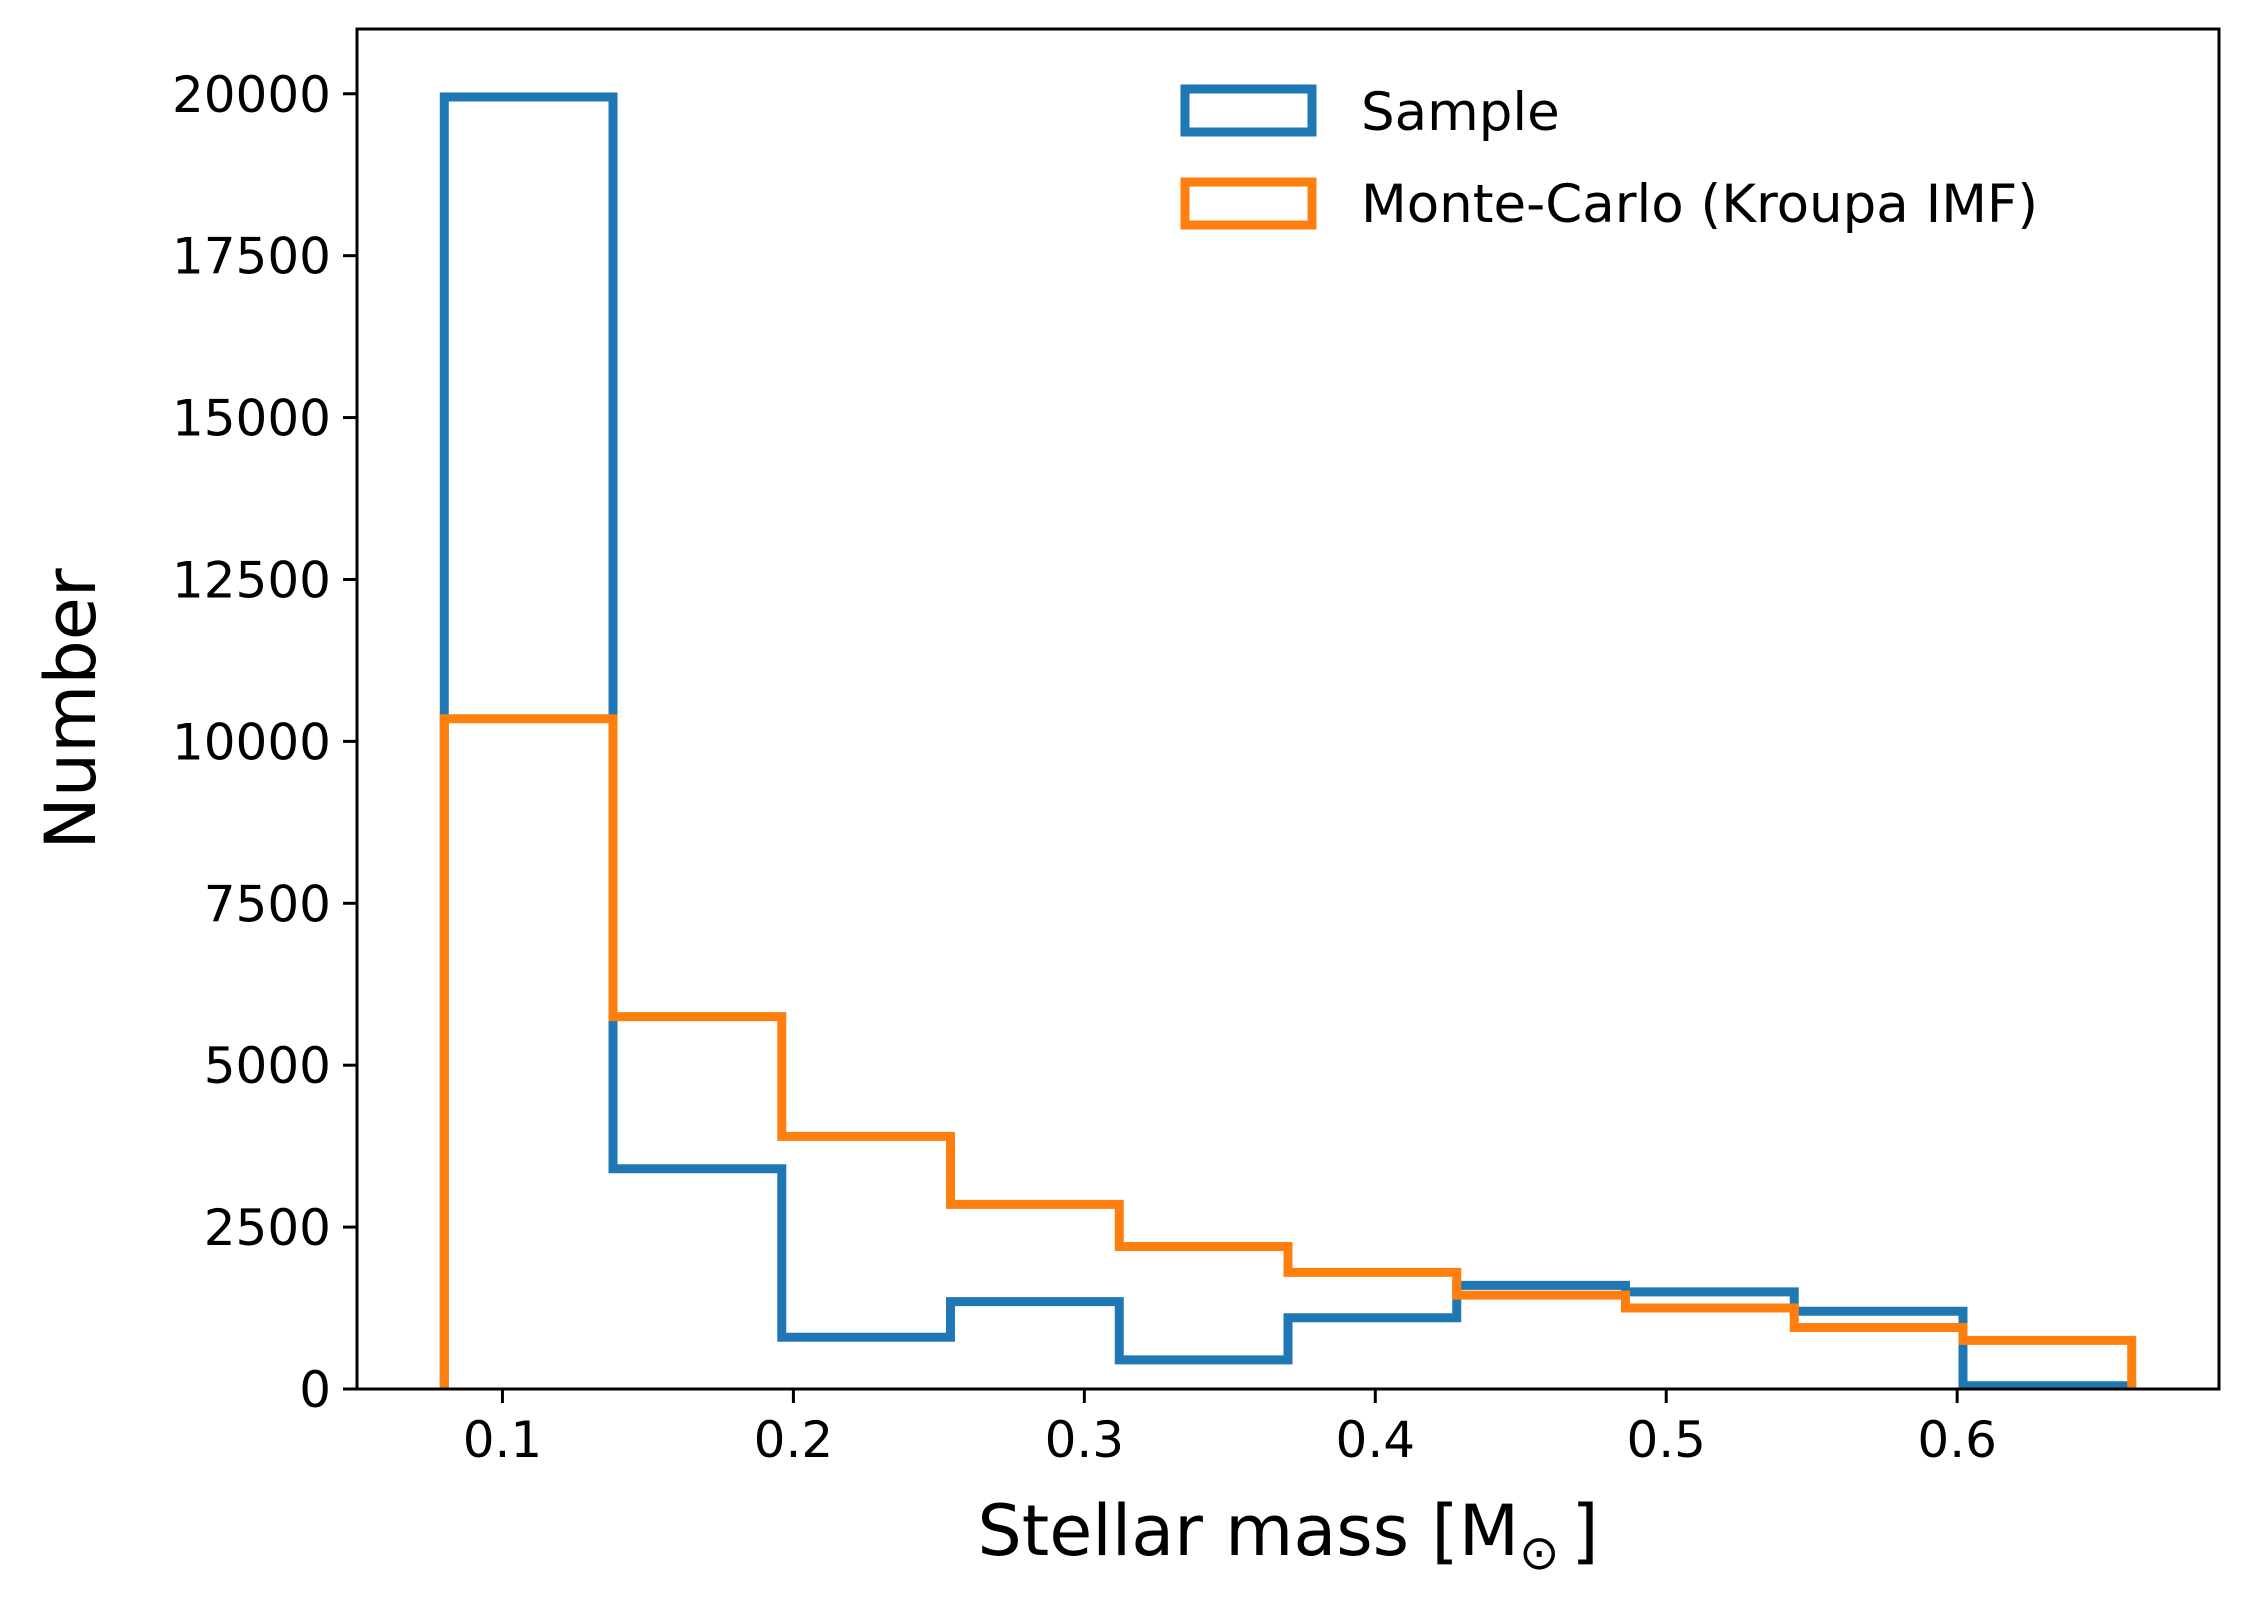 The image size is (2245, 1607). What do you see at coordinates (1230, 1429) in the screenshot?
I see `x-axis: 0.1 0.2 0.3 0.4 0.5 0.6` at bounding box center [1230, 1429].